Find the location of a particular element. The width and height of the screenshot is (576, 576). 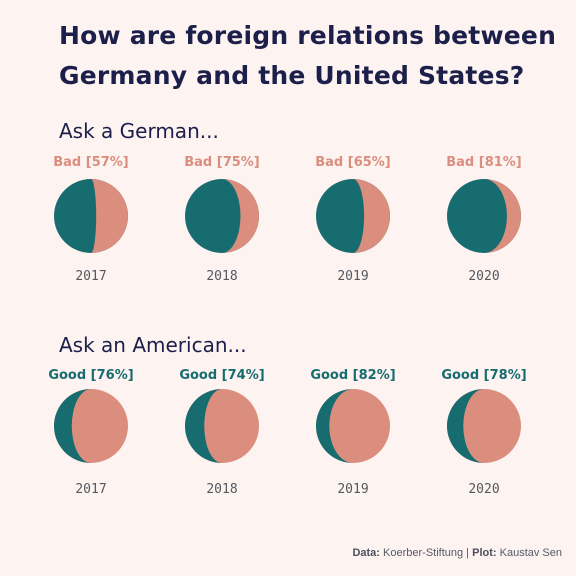

moon-highlight-2020-american is located at coordinates (465, 426).